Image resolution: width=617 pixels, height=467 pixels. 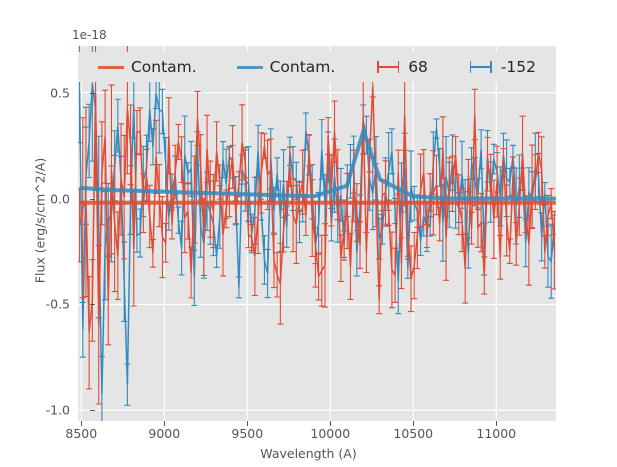 I want to click on legend-label: 68, so click(x=418, y=67).